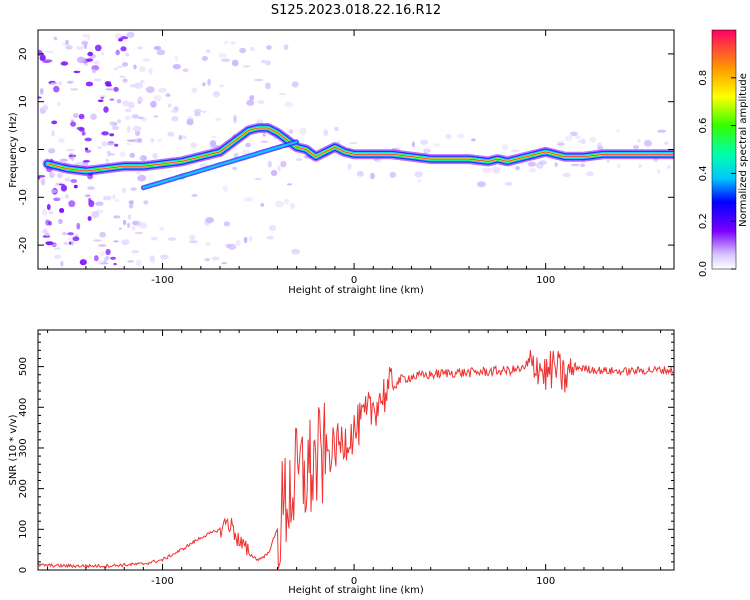 The width and height of the screenshot is (750, 600). Describe the element at coordinates (360, 149) in the screenshot. I see `ridge-band-layer` at that location.